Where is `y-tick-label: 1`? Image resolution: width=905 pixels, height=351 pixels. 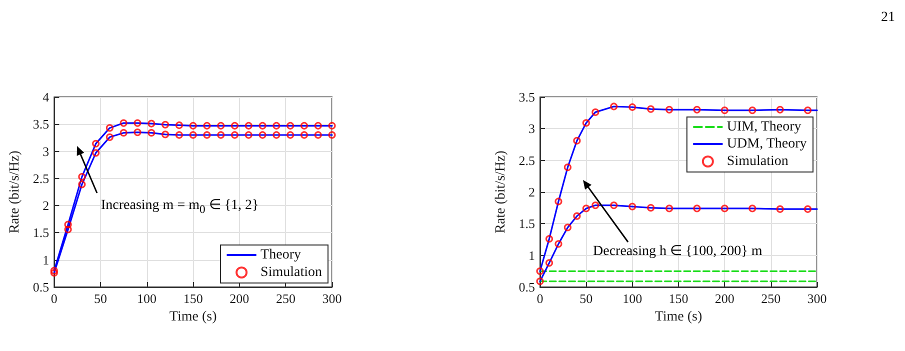
y-tick-label: 1 is located at coordinates (531, 255).